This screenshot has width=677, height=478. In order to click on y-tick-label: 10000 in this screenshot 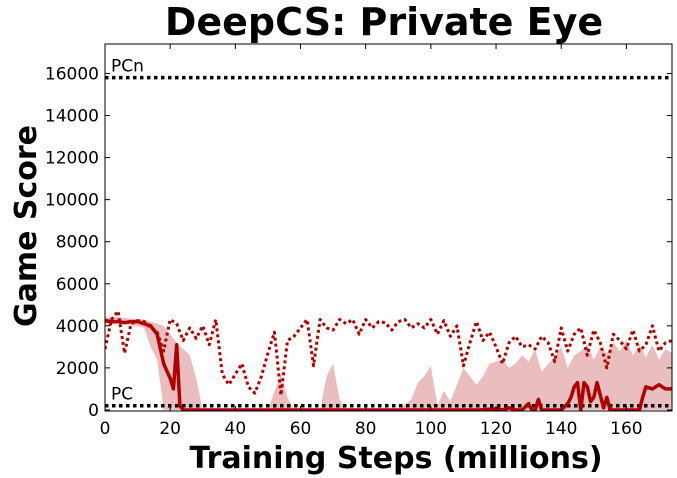, I will do `click(72, 201)`.